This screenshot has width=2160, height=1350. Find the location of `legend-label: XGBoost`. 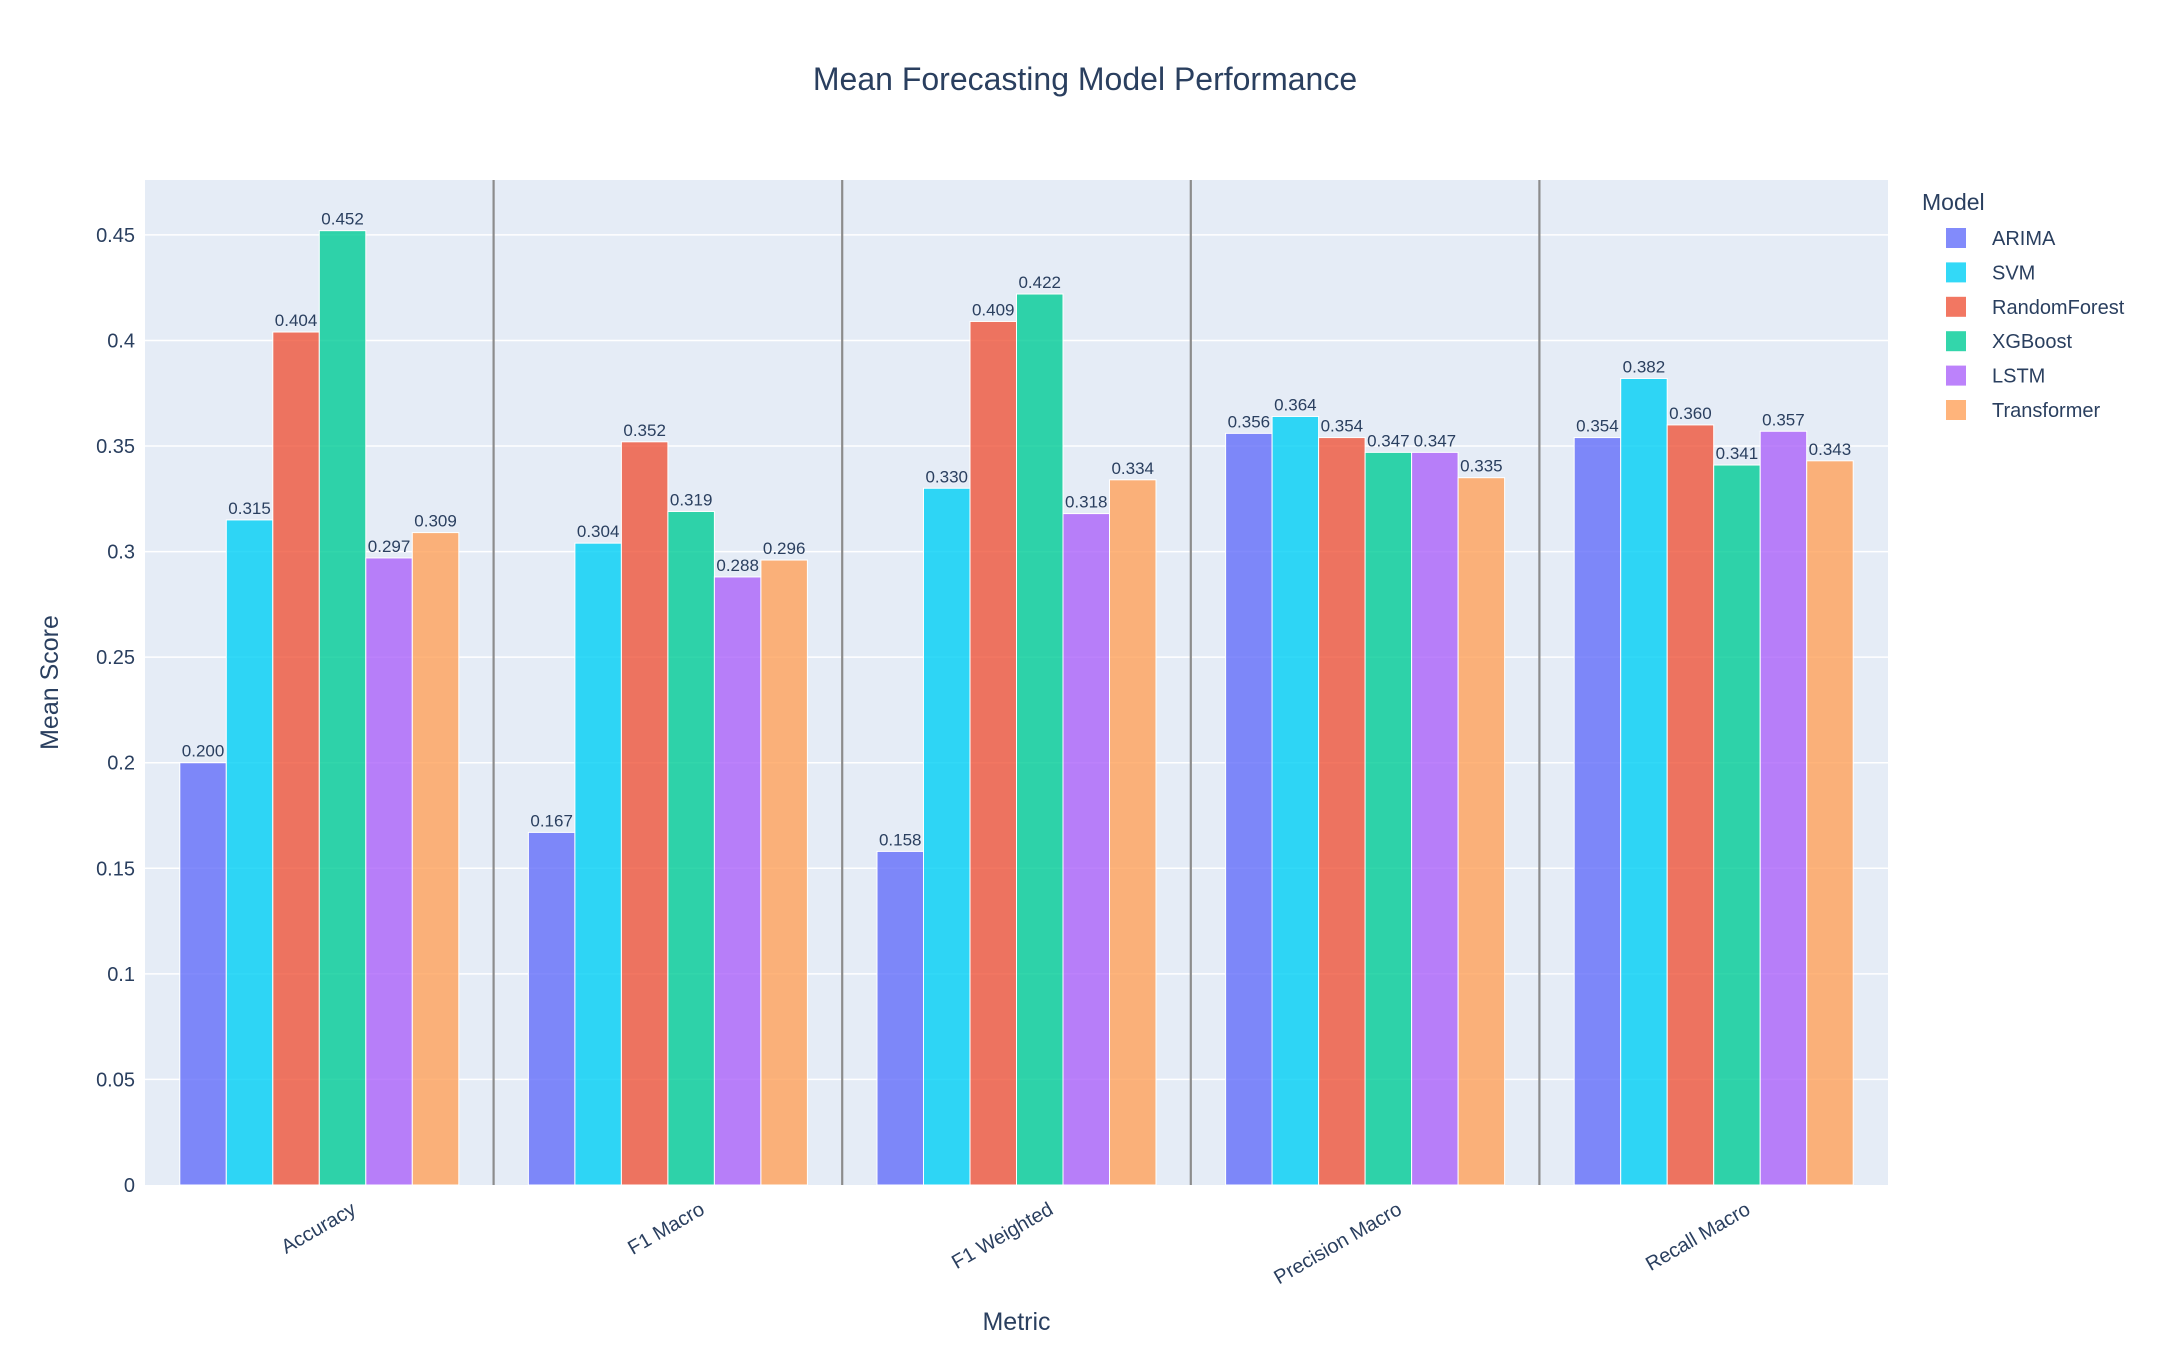

legend-label: XGBoost is located at coordinates (2032, 342).